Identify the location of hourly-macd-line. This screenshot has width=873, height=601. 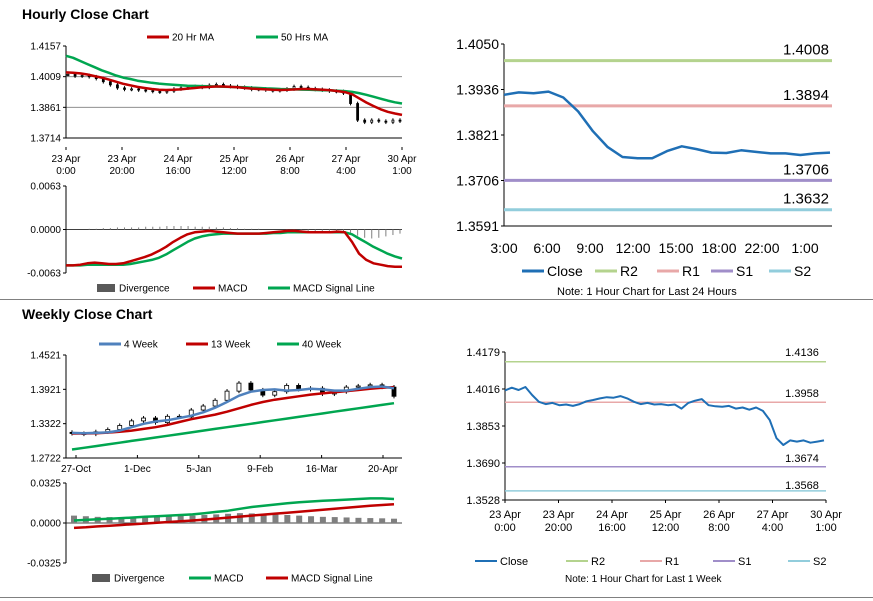
(234, 249).